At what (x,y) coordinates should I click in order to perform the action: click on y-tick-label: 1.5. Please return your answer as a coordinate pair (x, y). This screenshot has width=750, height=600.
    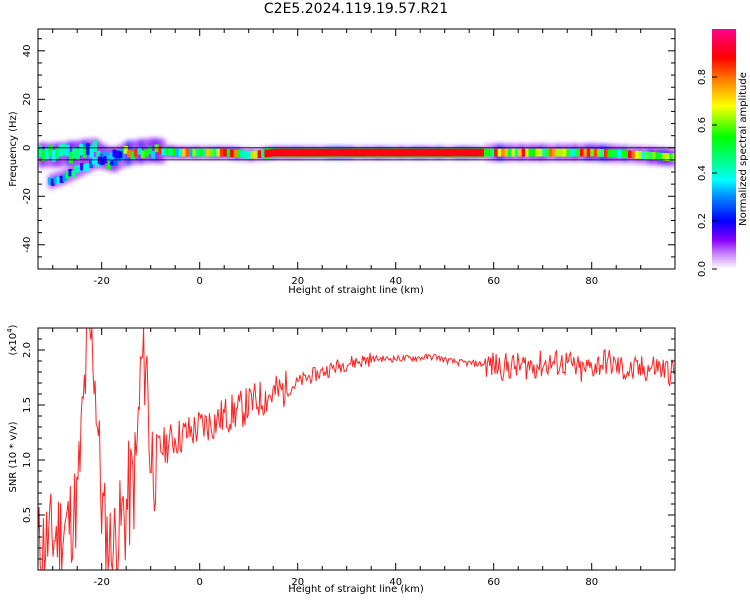
    Looking at the image, I should click on (27, 405).